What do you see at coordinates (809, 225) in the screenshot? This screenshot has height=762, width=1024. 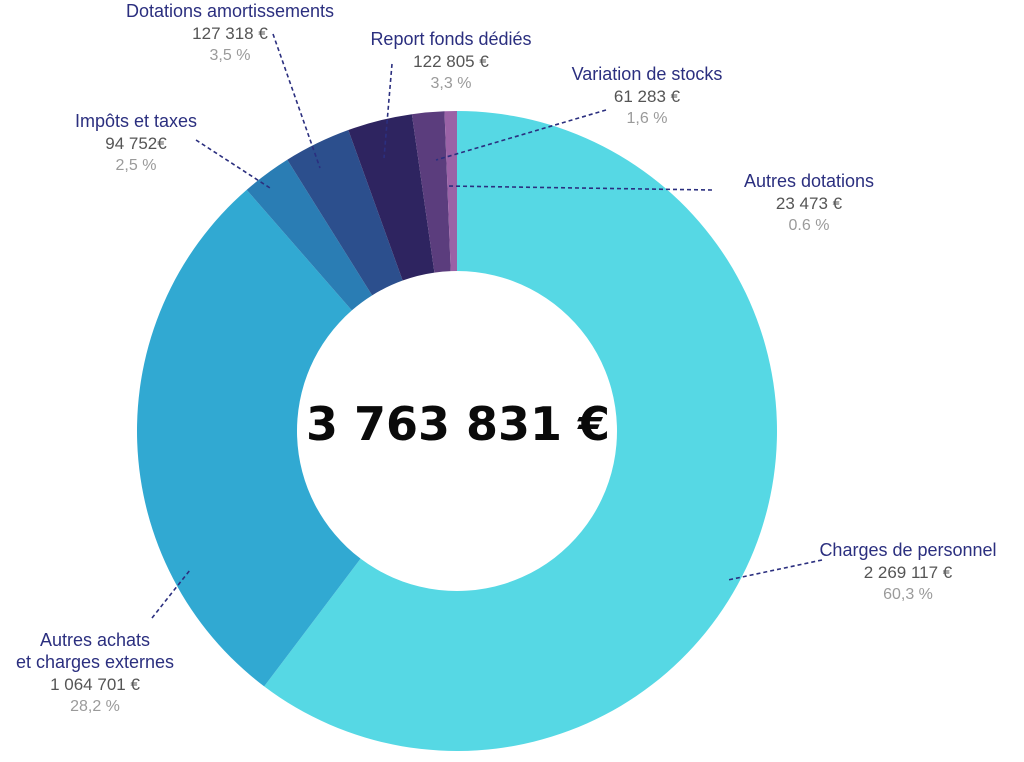 I see `slice-percent-6: 0.6 %` at bounding box center [809, 225].